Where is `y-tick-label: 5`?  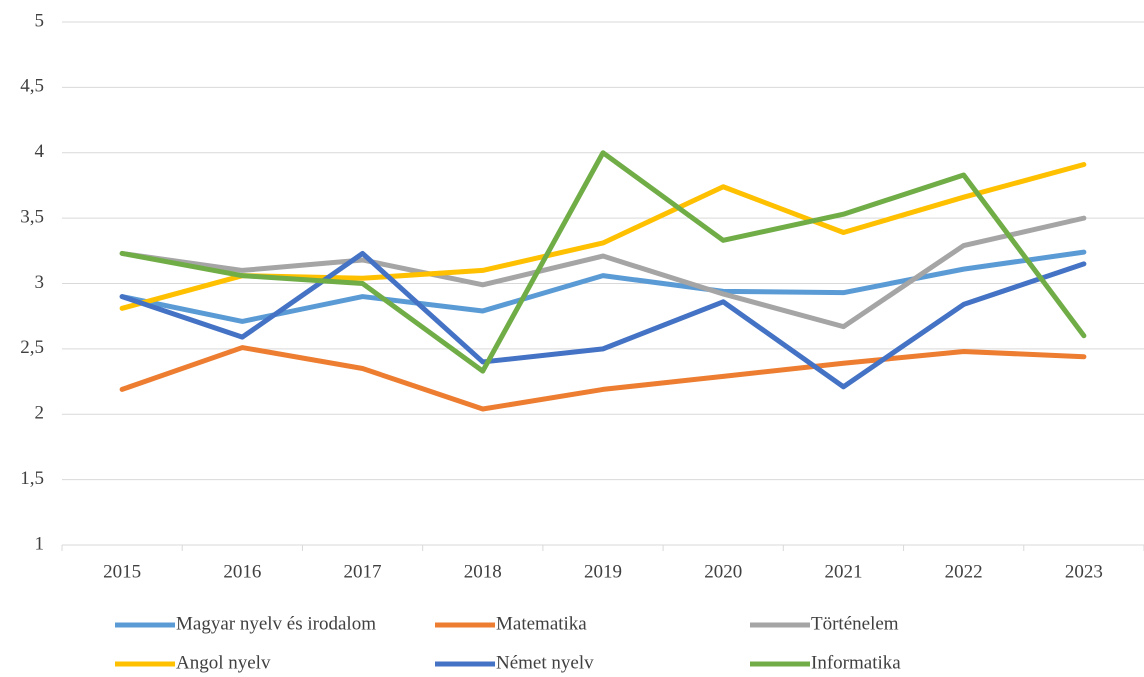
y-tick-label: 5 is located at coordinates (40, 20).